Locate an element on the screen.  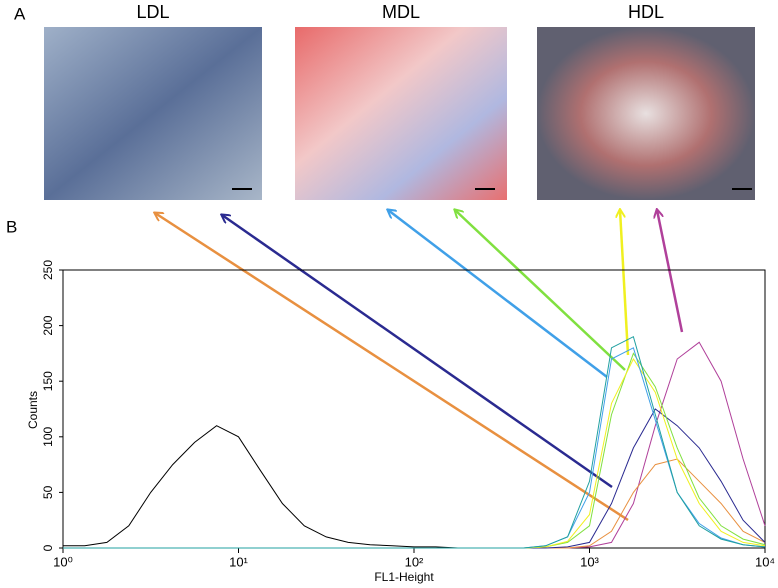
y-axis-label: Counts is located at coordinates (33, 410).